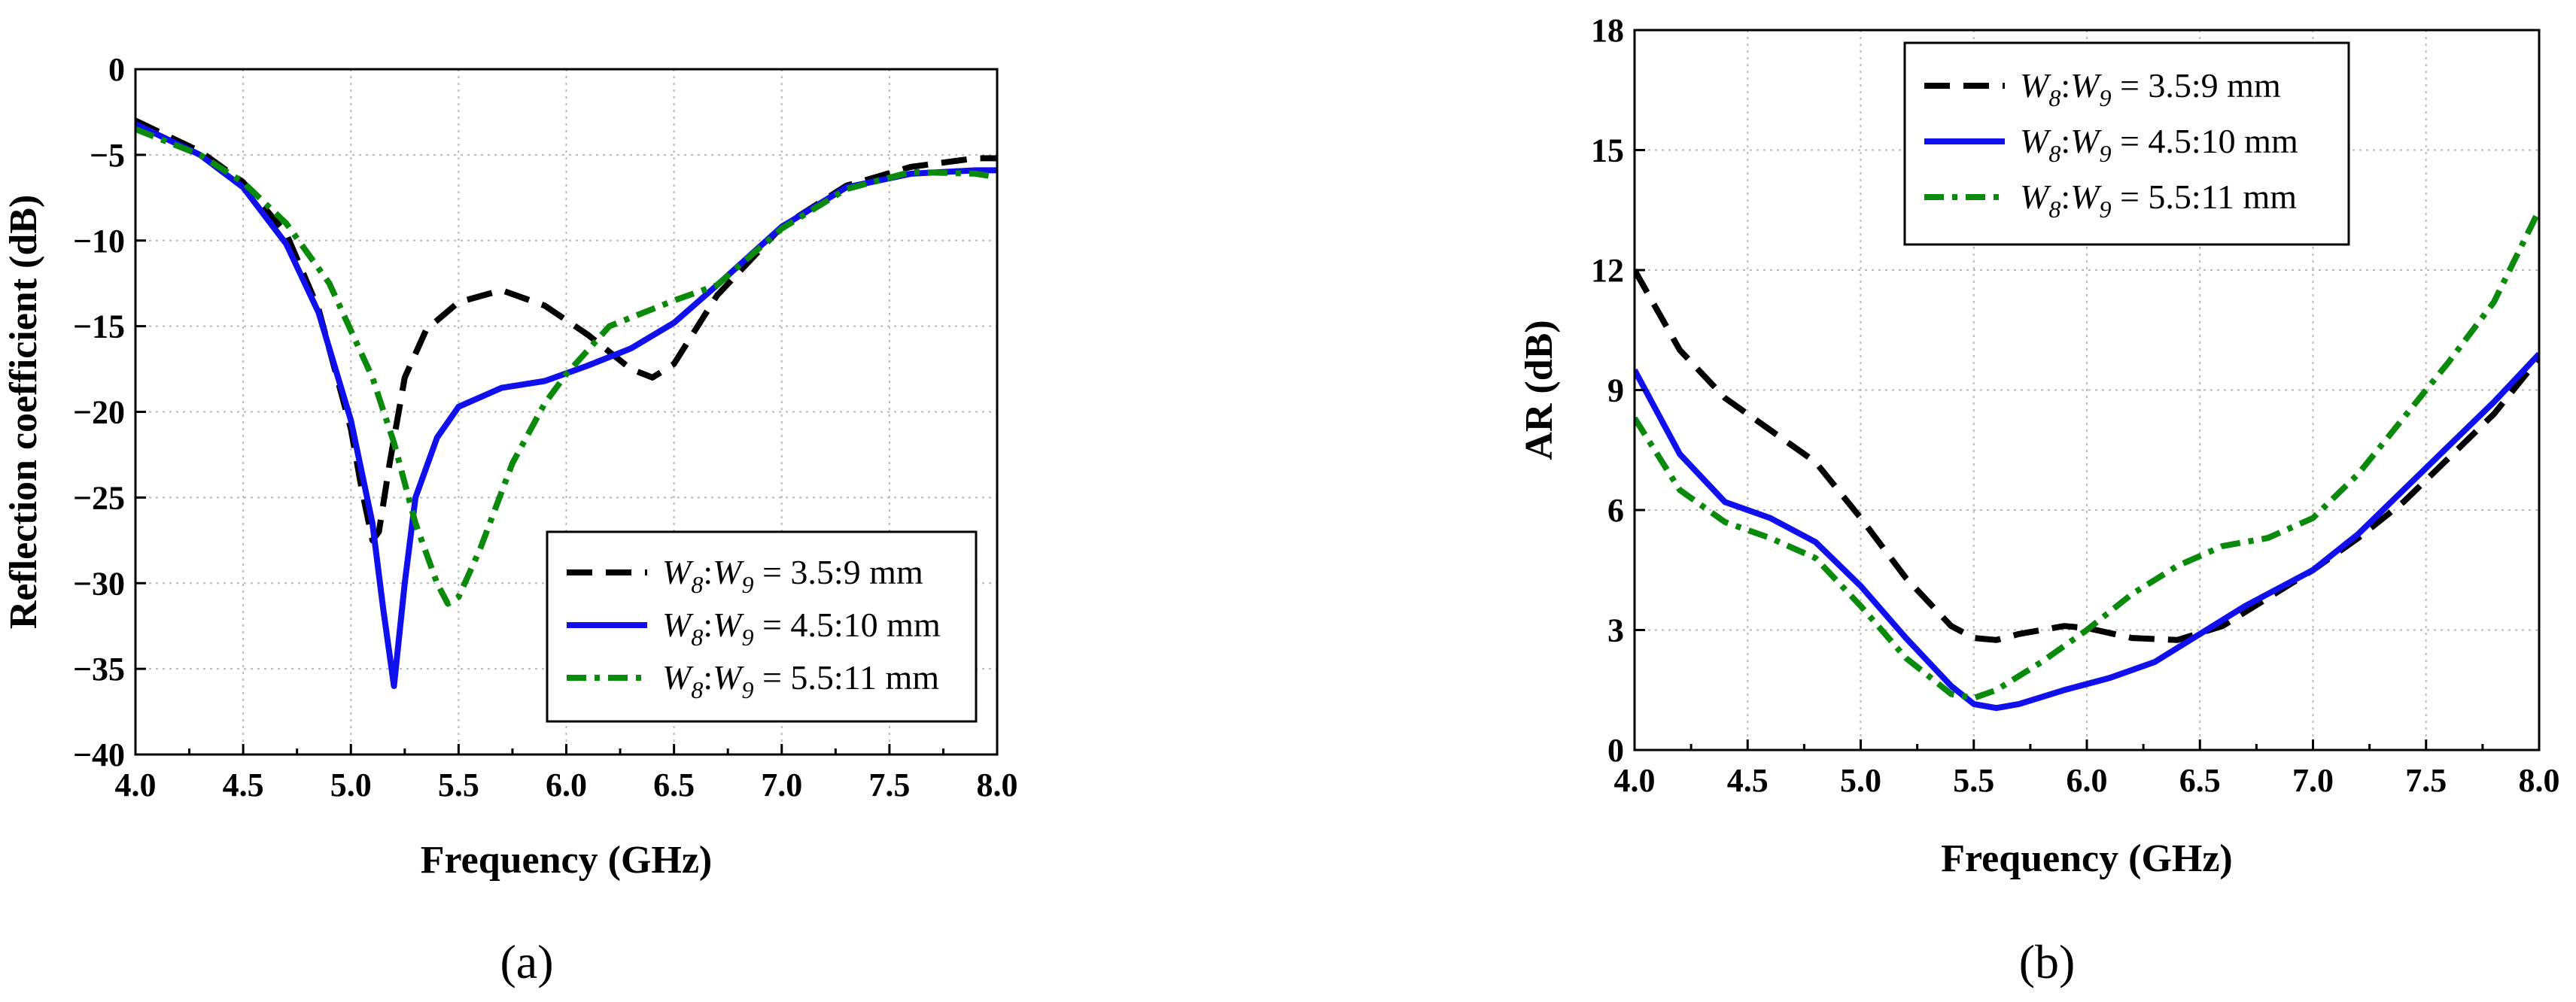  Describe the element at coordinates (23, 412) in the screenshot. I see `y-axis-label: Reflection coefficient (dB)` at that location.